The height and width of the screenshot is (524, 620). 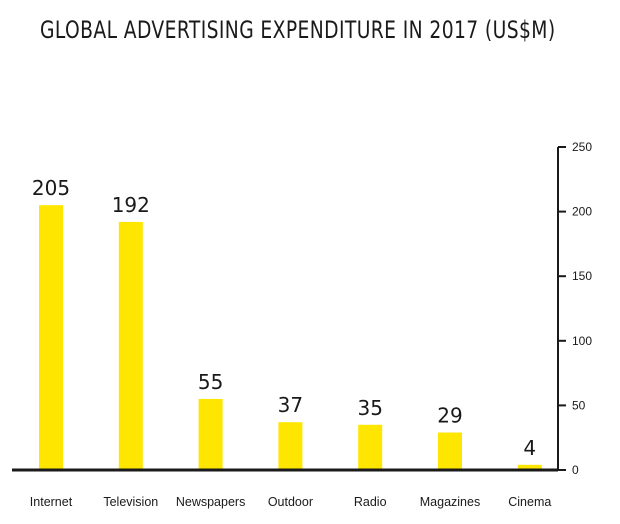 I want to click on category-label-radio: Radio, so click(x=370, y=502).